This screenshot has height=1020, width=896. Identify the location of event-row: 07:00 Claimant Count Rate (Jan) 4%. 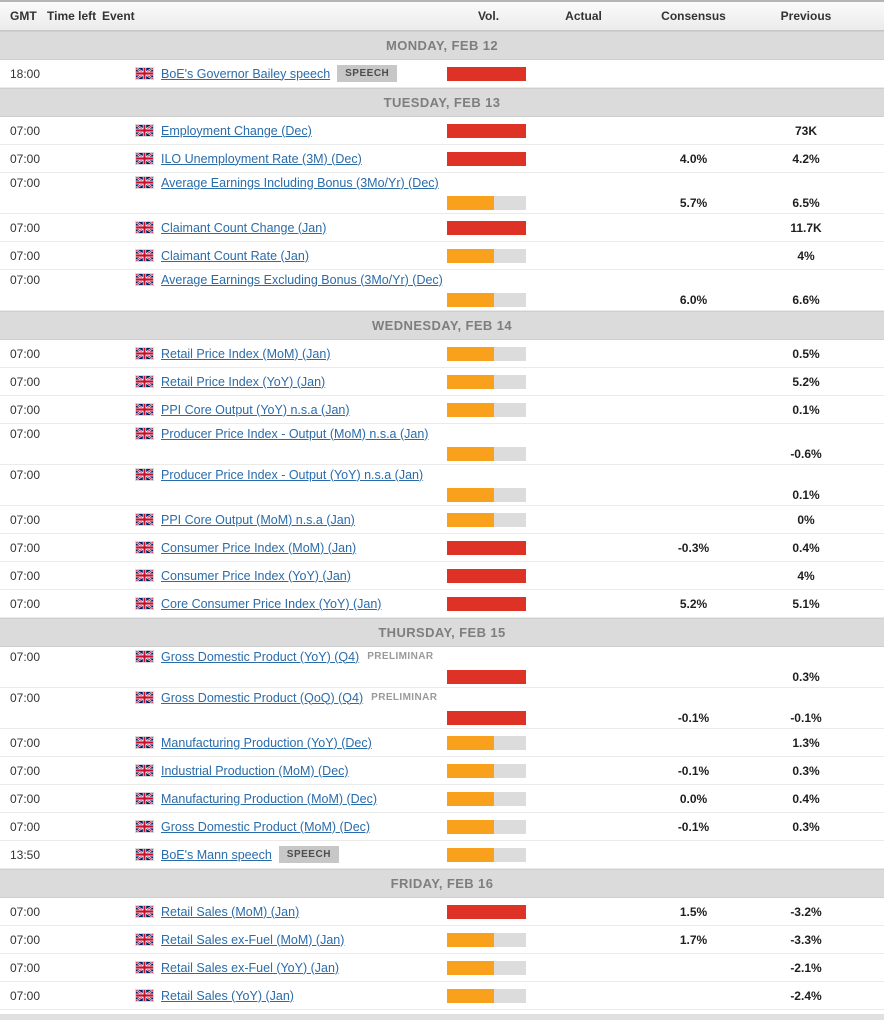
(442, 256).